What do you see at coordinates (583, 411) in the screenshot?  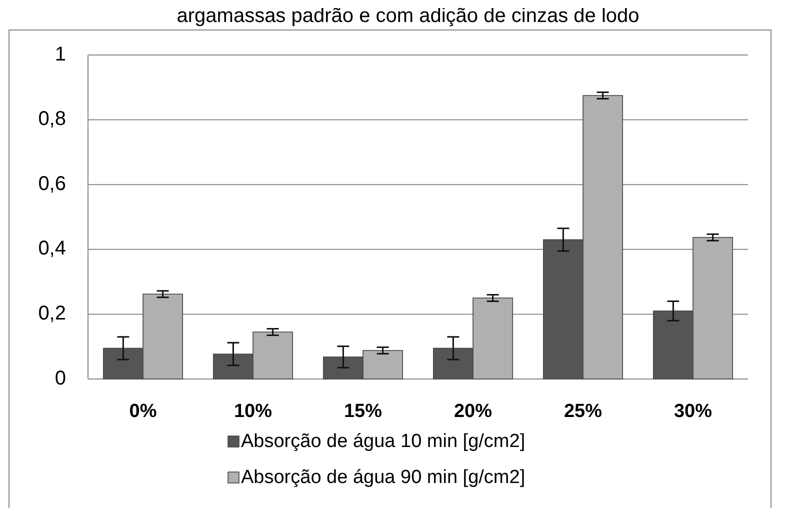 I see `x-tick-label: 25%` at bounding box center [583, 411].